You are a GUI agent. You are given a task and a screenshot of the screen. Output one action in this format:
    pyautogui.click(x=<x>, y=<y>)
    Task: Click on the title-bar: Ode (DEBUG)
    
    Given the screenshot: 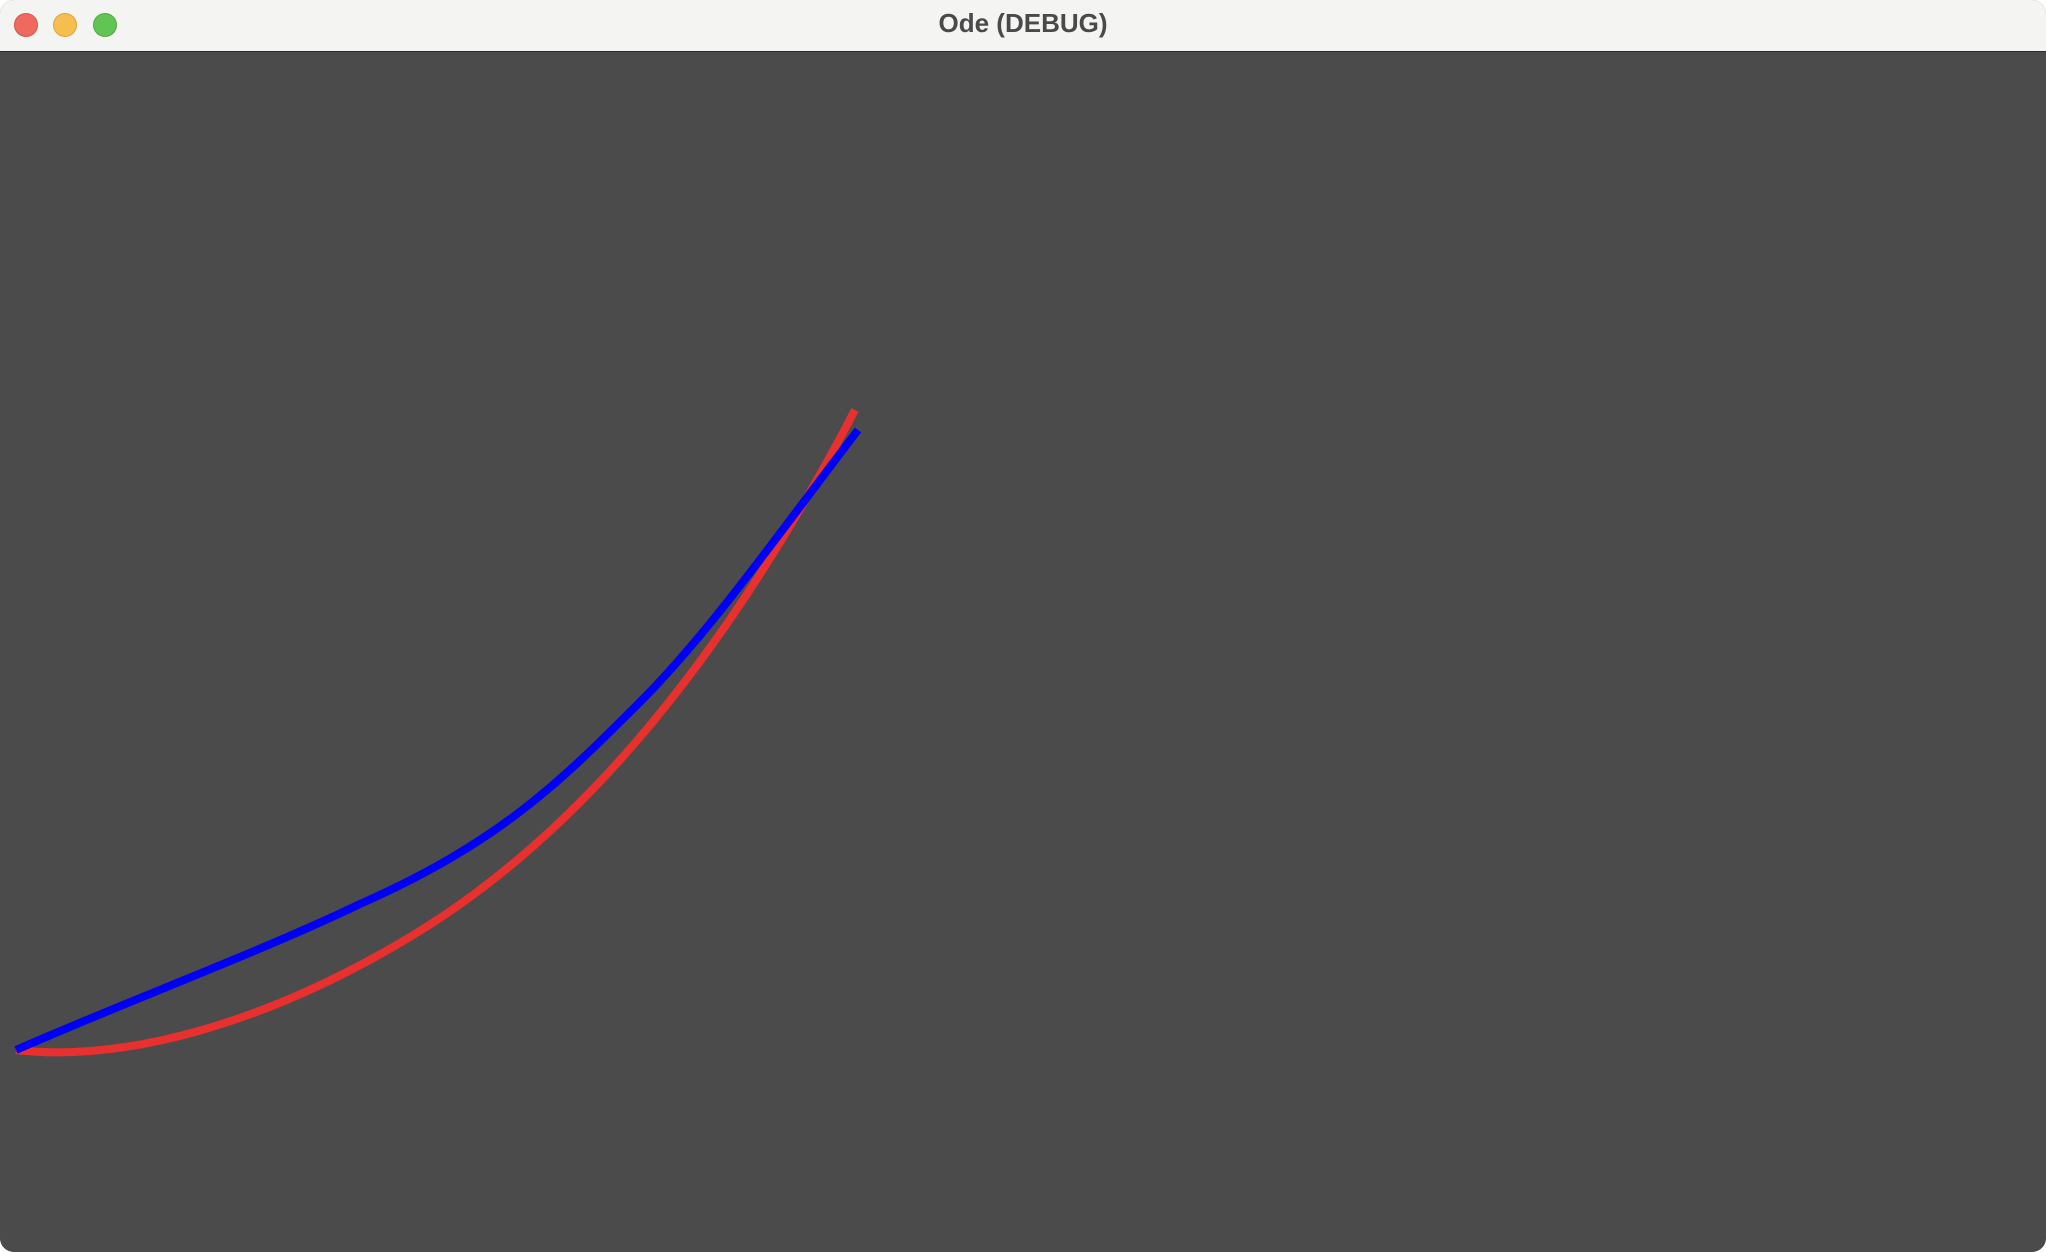 What is the action you would take?
    pyautogui.click(x=1023, y=26)
    